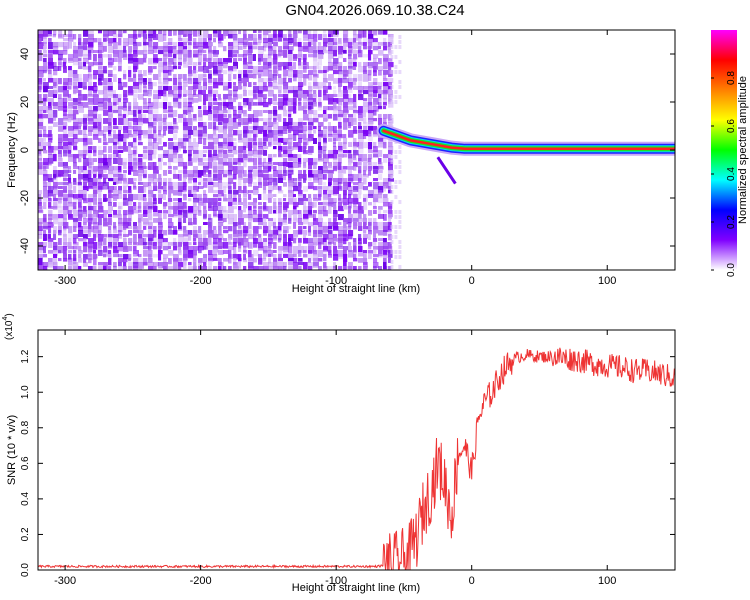 The width and height of the screenshot is (750, 600). What do you see at coordinates (731, 174) in the screenshot?
I see `colorbar-tick-label: 0.4` at bounding box center [731, 174].